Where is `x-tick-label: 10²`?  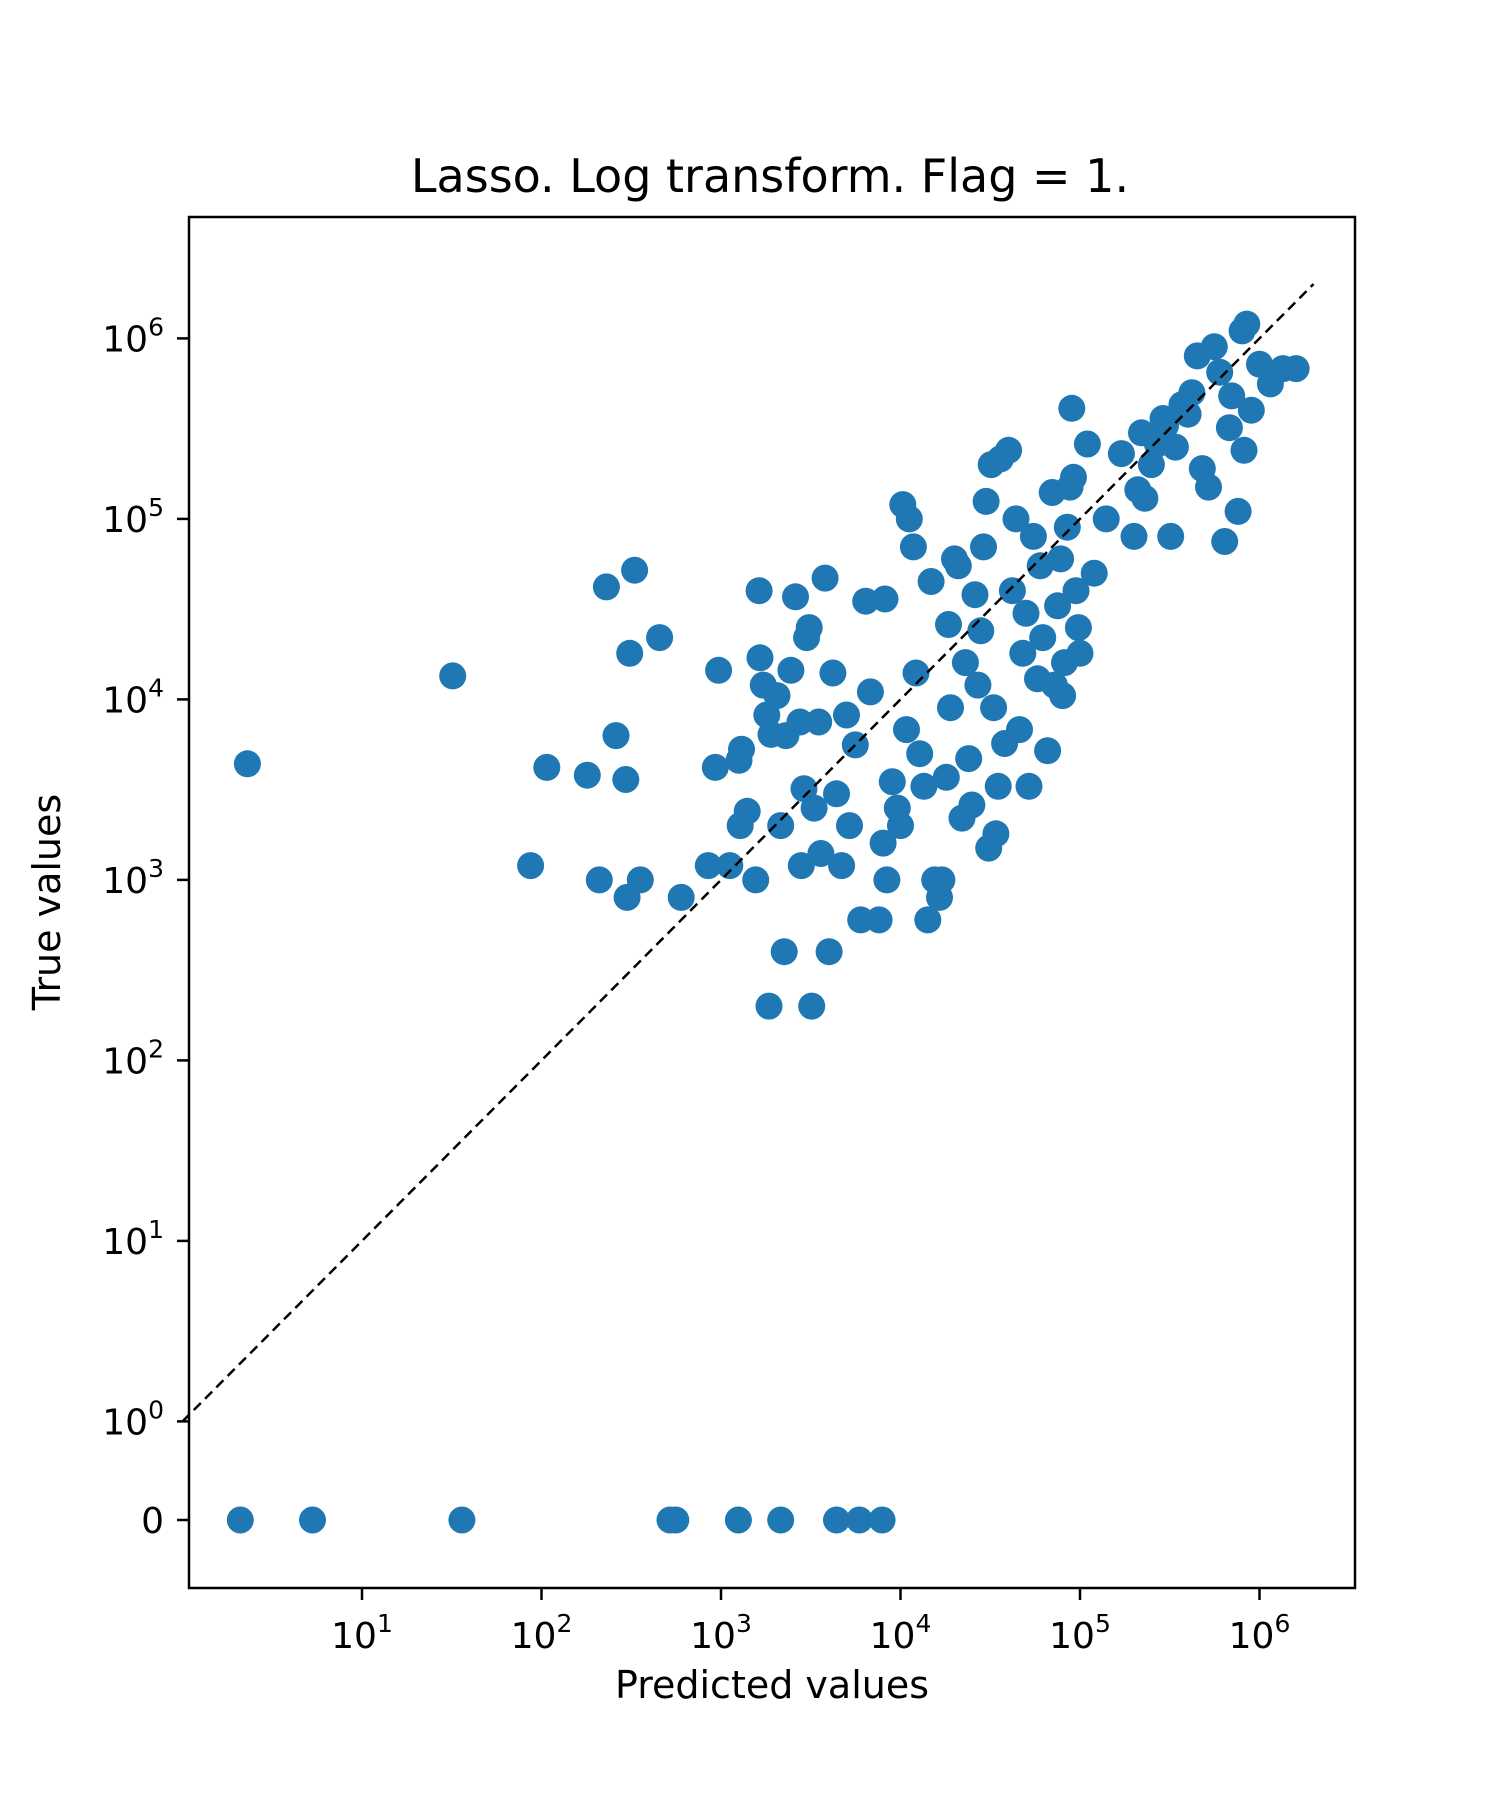 x-tick-label: 10² is located at coordinates (542, 1633).